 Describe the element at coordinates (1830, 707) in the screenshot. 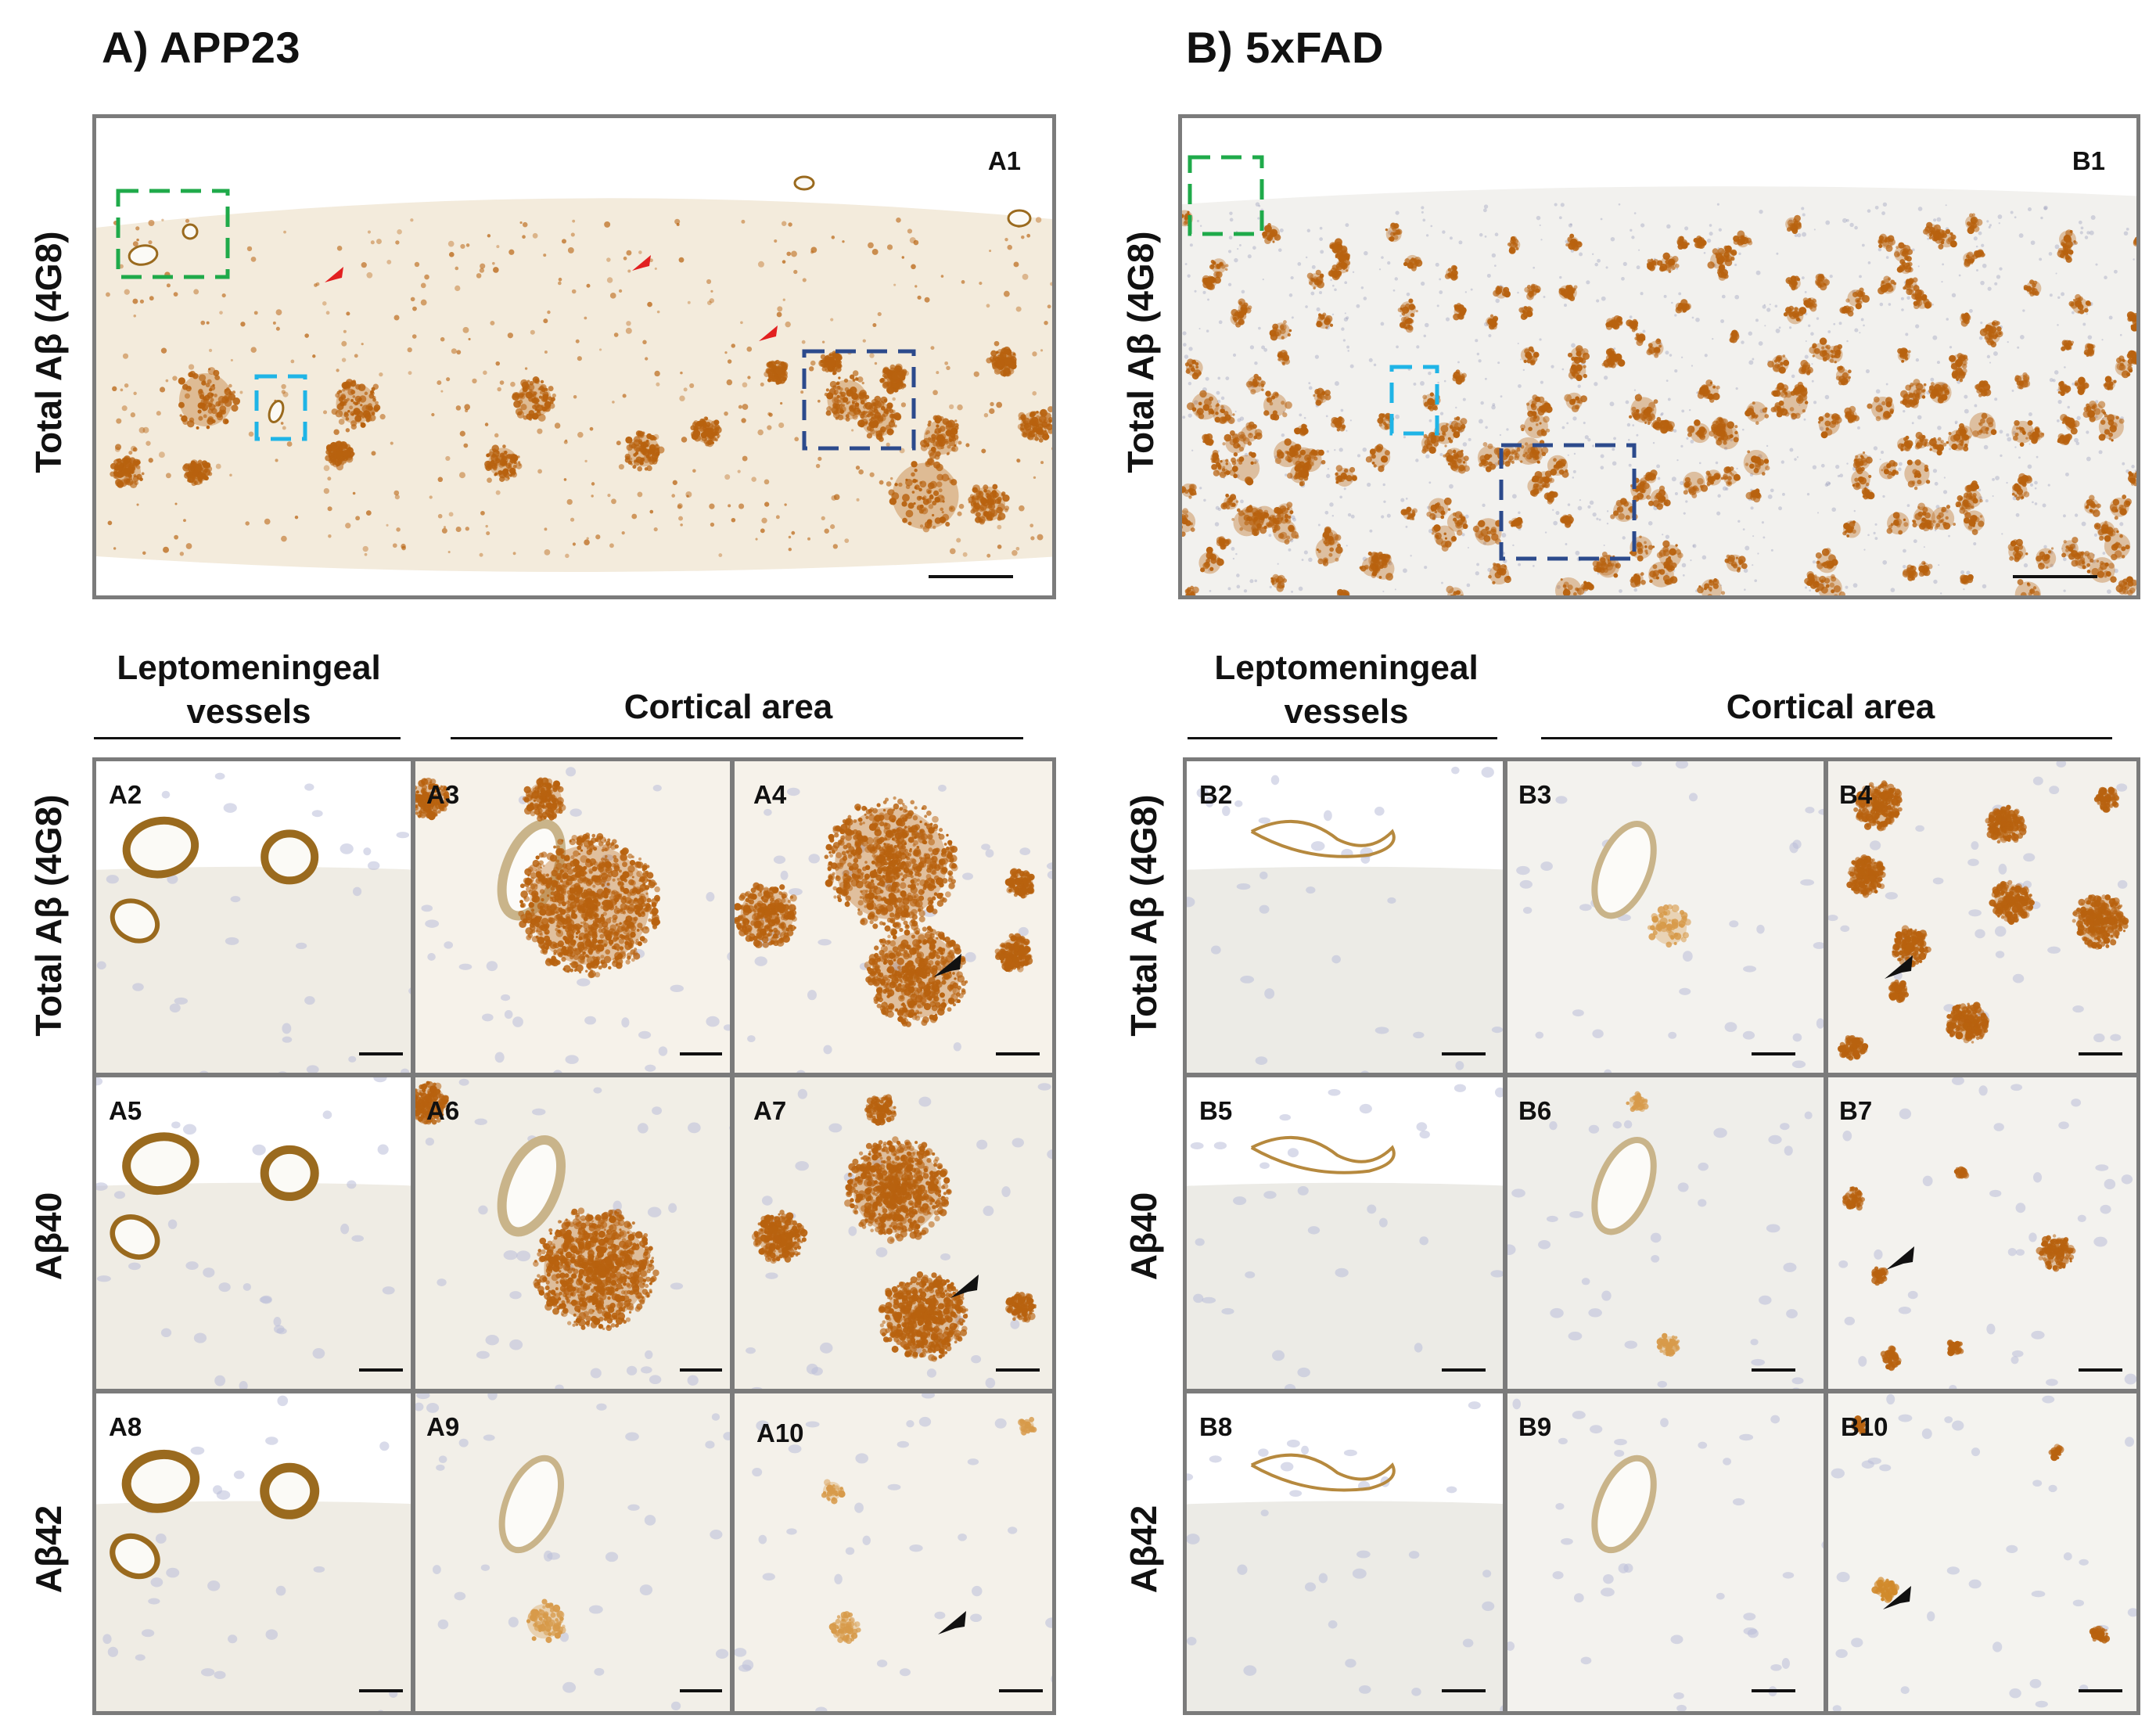

I see `header-cortical-b: Cortical area` at that location.